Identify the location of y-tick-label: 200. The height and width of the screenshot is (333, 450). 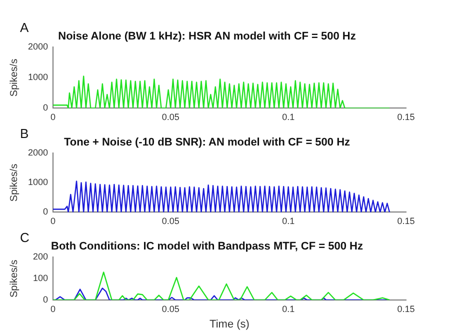
(40, 257).